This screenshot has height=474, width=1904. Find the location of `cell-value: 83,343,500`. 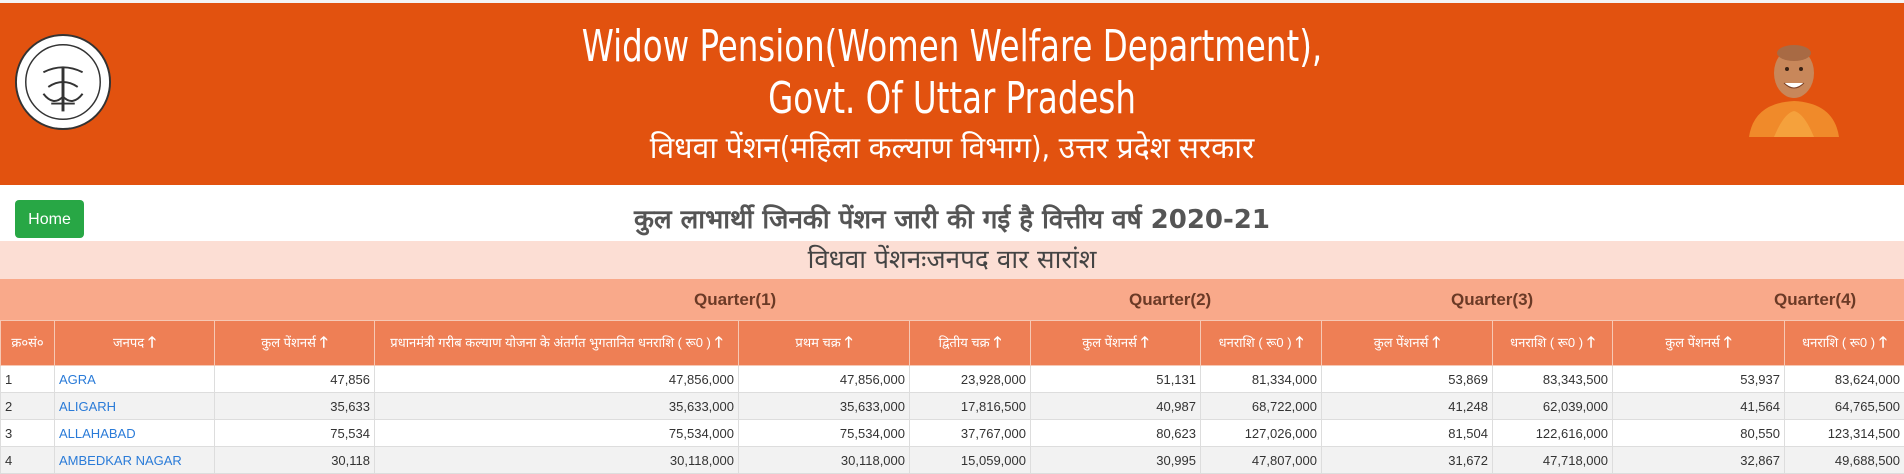

cell-value: 83,343,500 is located at coordinates (1553, 379).